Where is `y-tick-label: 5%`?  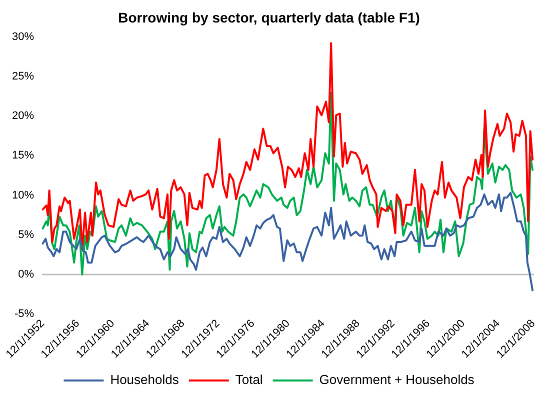 y-tick-label: 5% is located at coordinates (26, 234).